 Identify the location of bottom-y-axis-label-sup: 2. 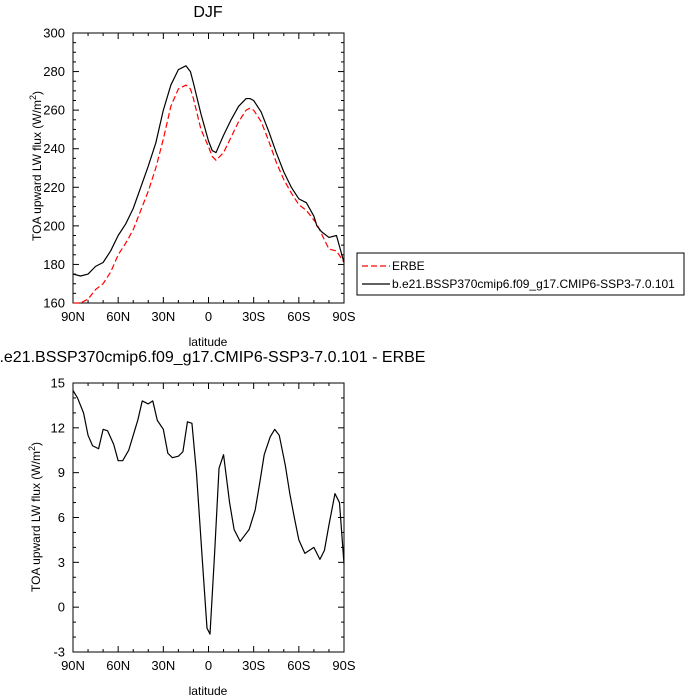
(32, 448).